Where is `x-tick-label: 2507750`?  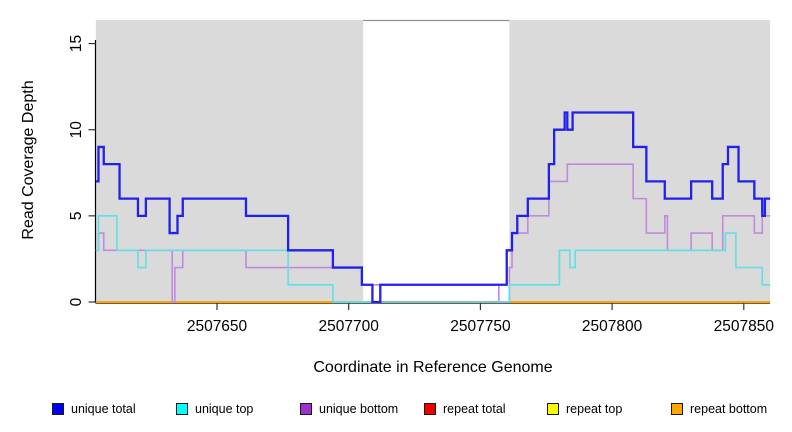 x-tick-label: 2507750 is located at coordinates (480, 326).